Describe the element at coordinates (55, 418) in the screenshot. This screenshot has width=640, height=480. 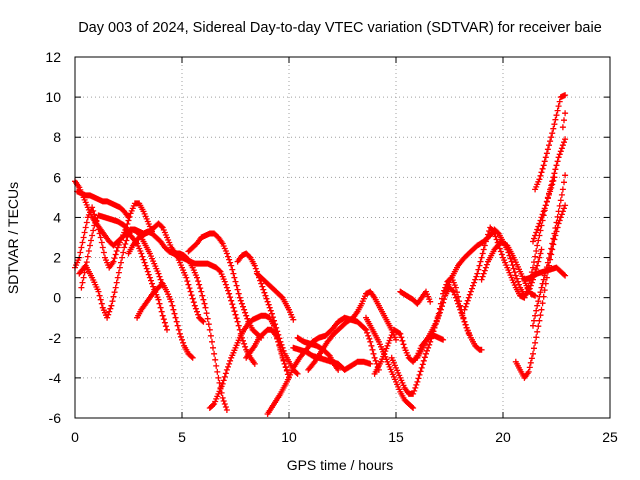
I see `y-tick-label: -6` at that location.